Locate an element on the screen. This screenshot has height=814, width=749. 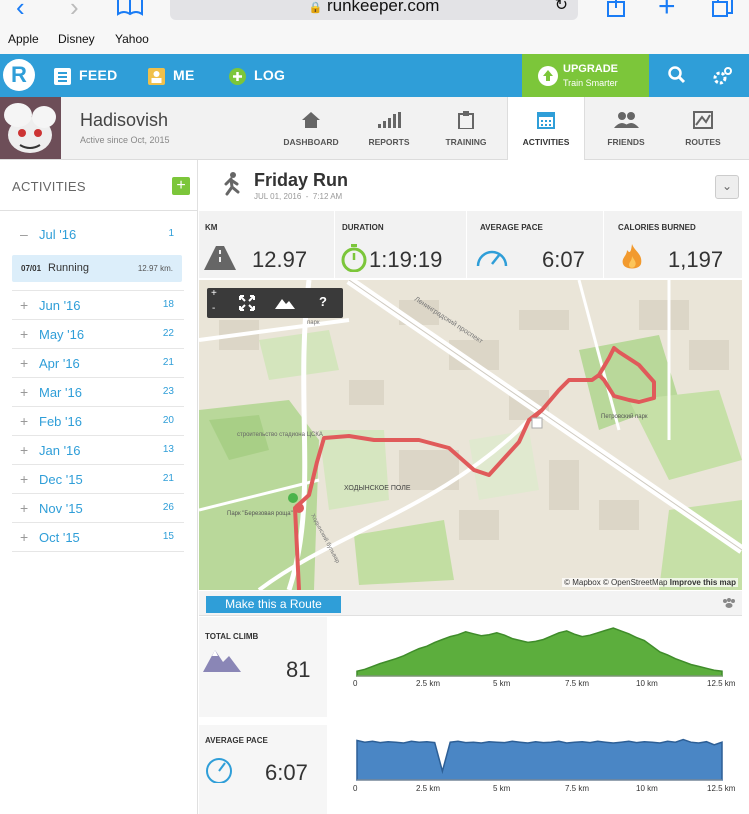
tabs-icon is located at coordinates (724, 9).